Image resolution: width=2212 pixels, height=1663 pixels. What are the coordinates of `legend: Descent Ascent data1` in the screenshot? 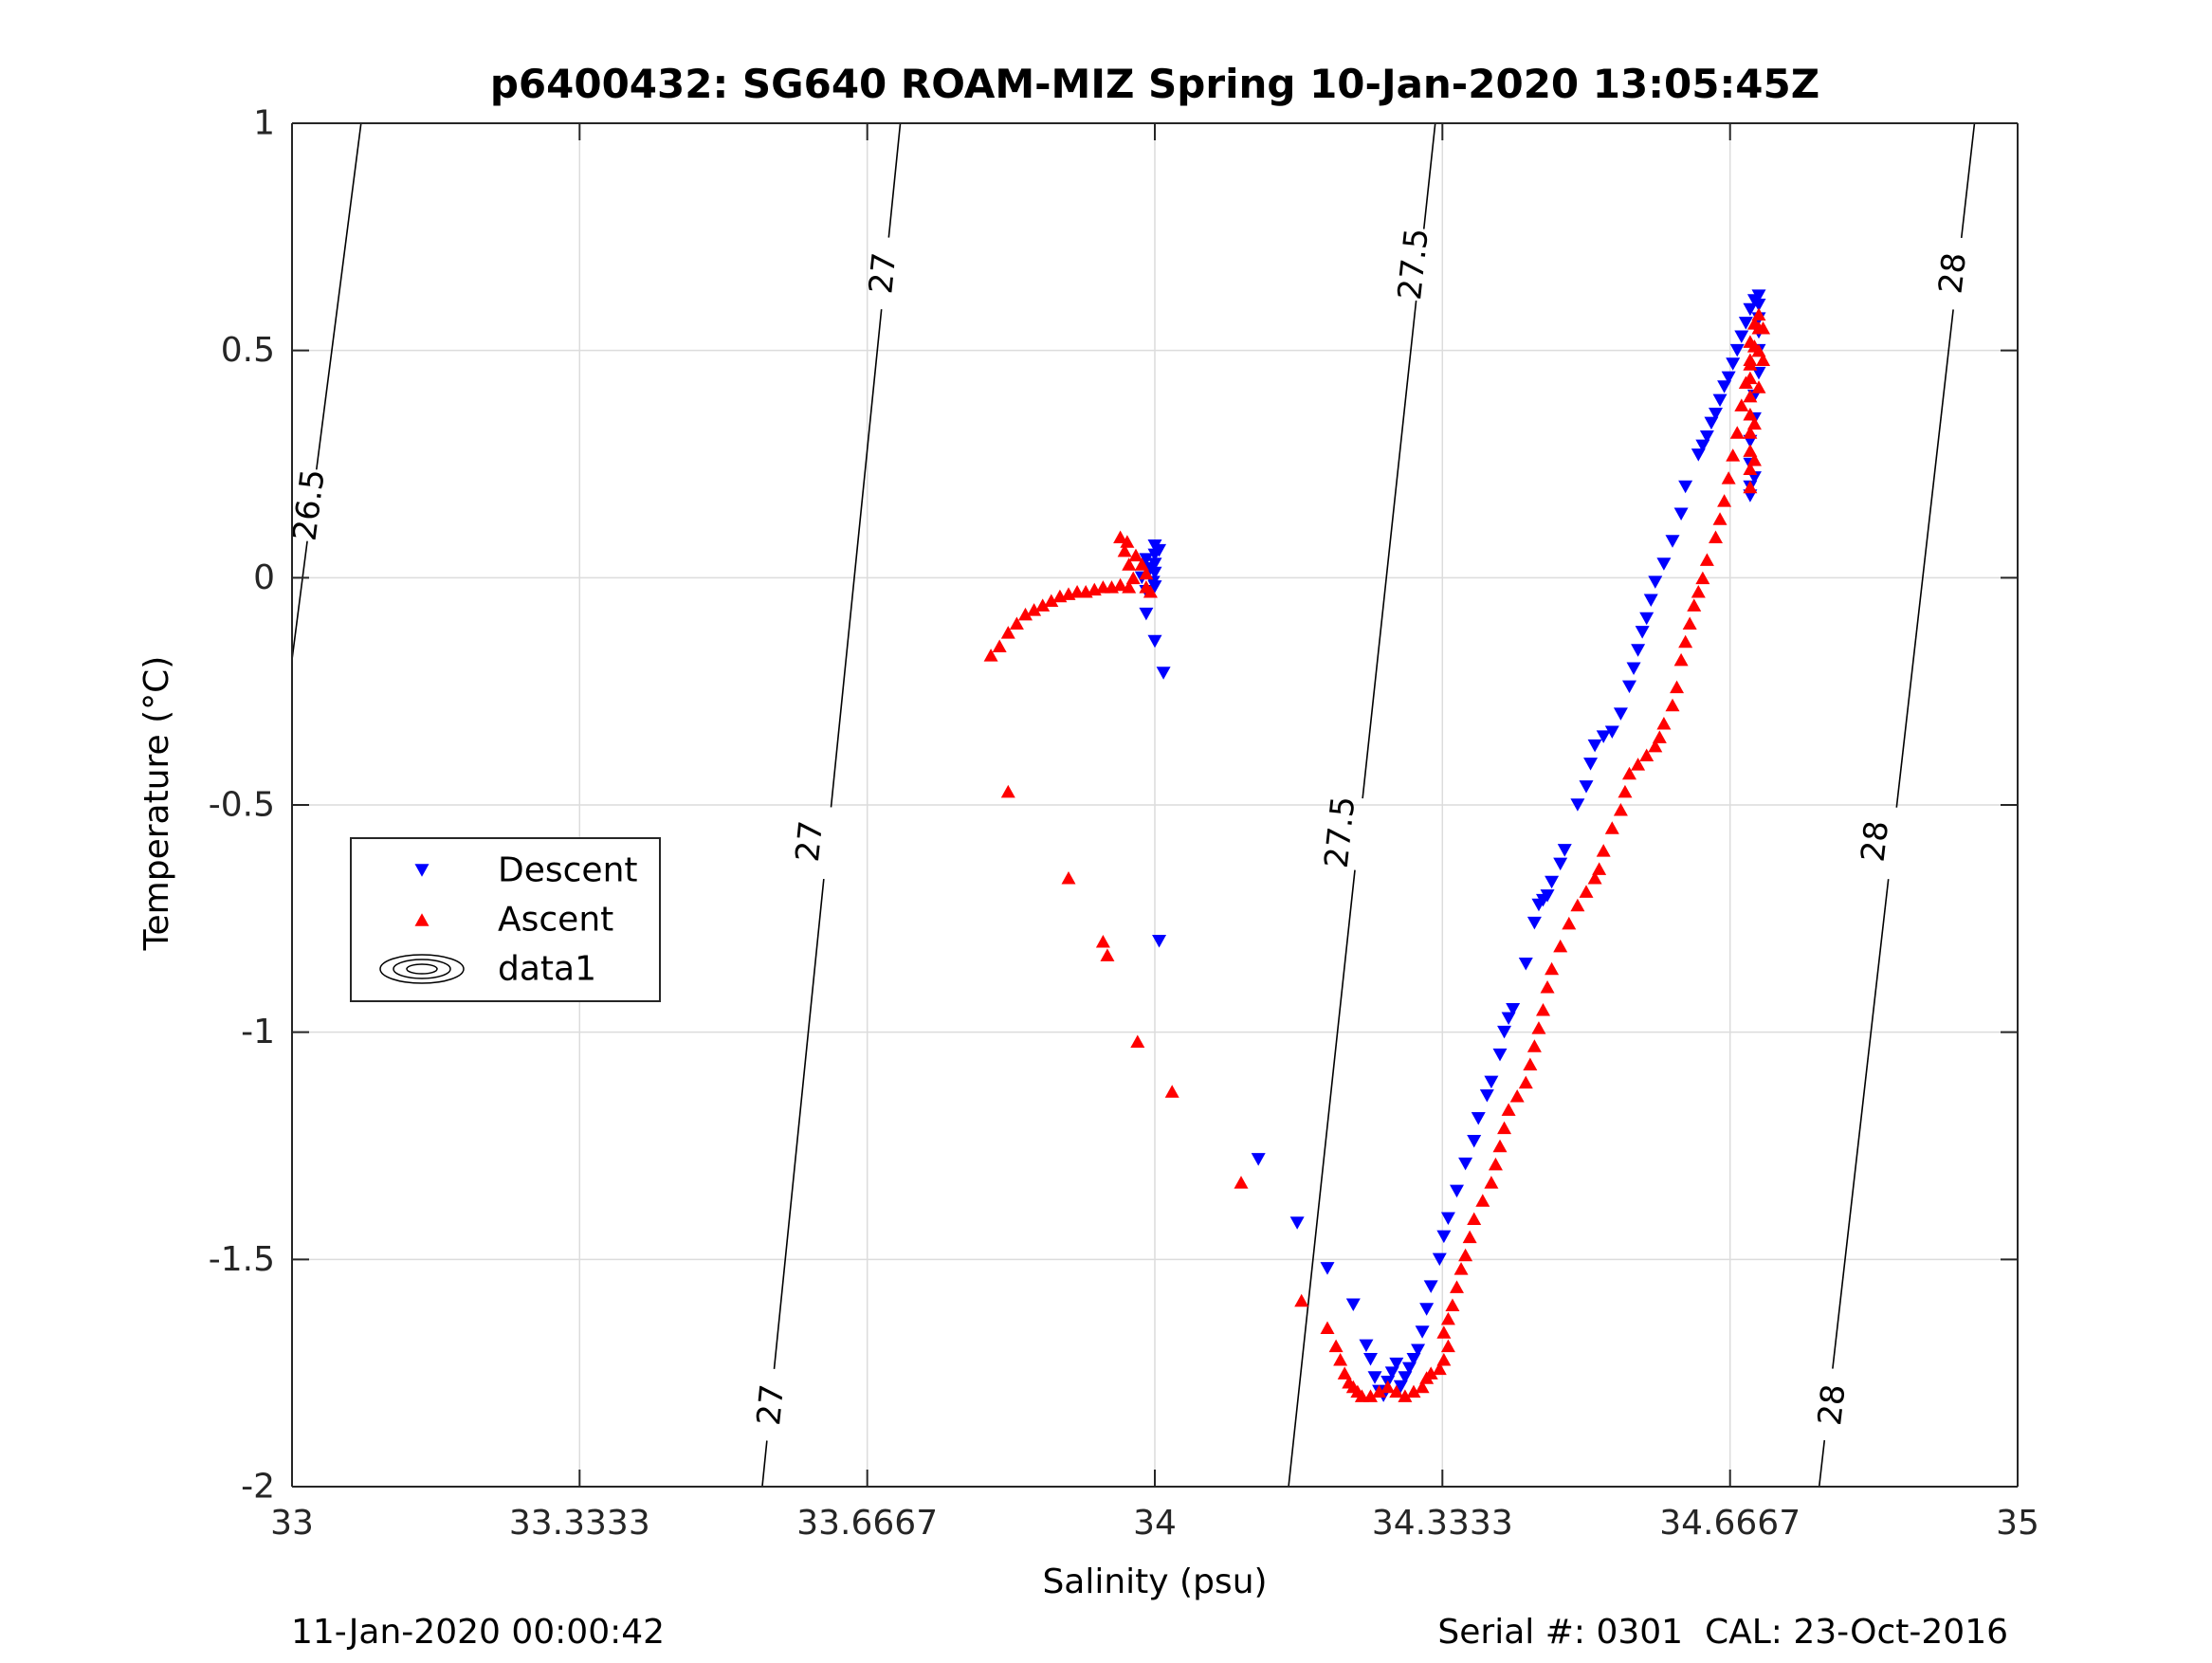 It's located at (505, 919).